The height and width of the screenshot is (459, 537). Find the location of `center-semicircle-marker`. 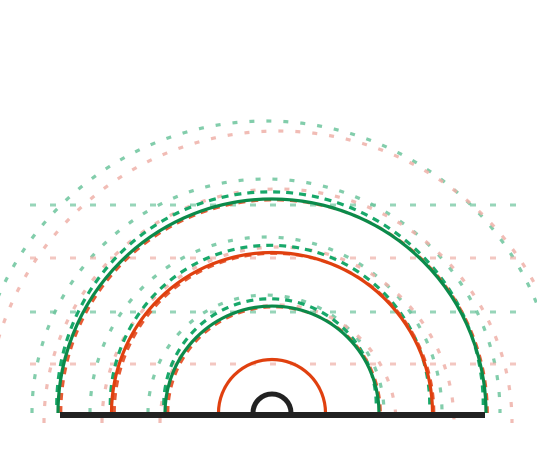

center-semicircle-marker is located at coordinates (272, 402).